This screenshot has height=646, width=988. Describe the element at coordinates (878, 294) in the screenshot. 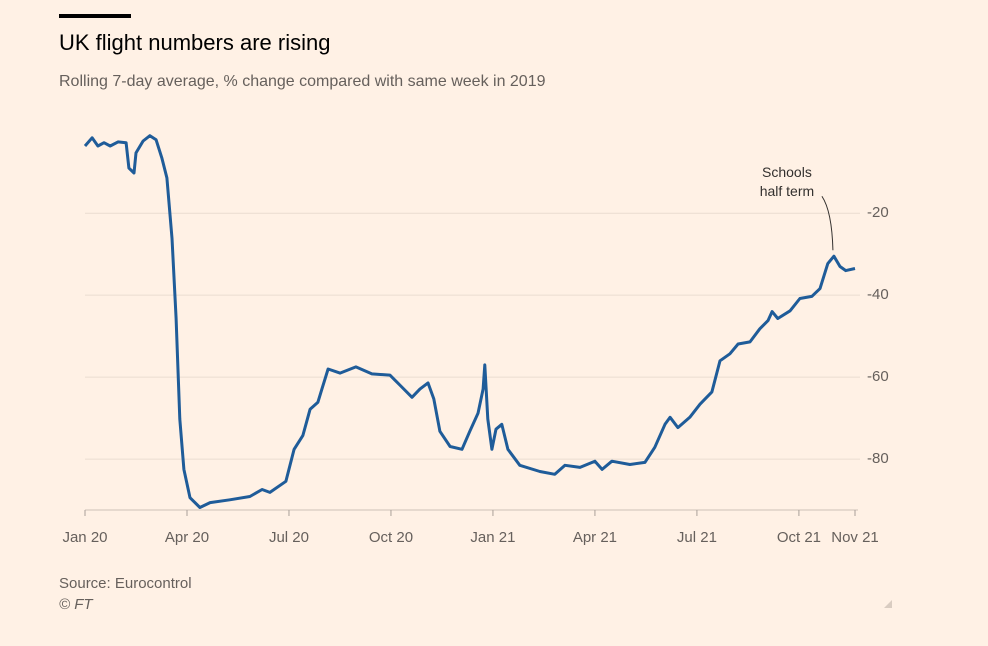

I see `y-tick-label: -40` at that location.